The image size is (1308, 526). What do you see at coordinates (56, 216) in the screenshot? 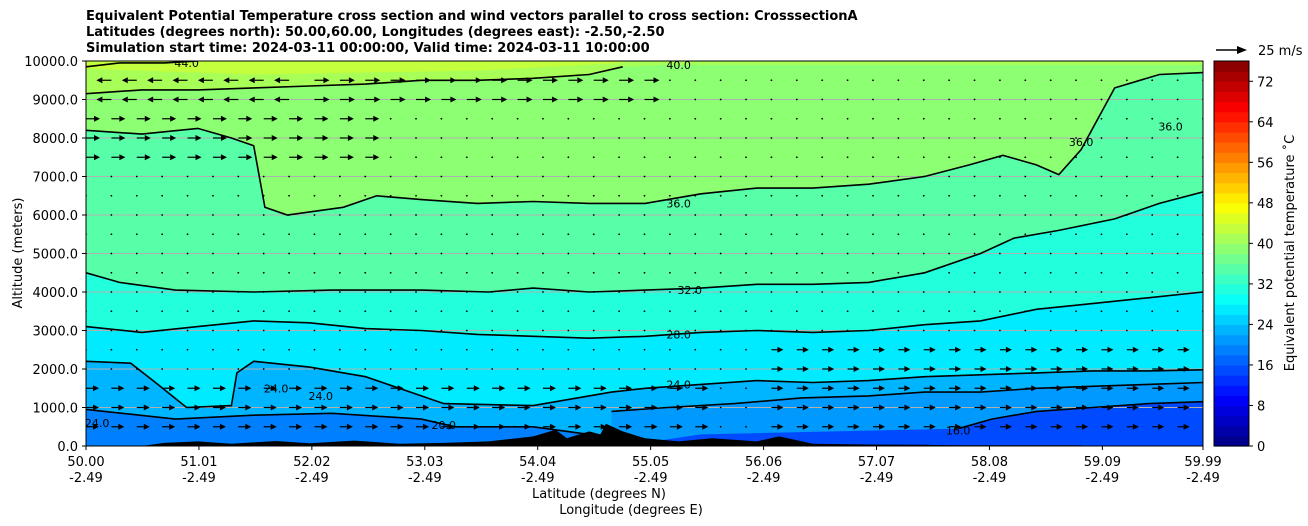
I see `y-tick-label: 6000.0` at bounding box center [56, 216].